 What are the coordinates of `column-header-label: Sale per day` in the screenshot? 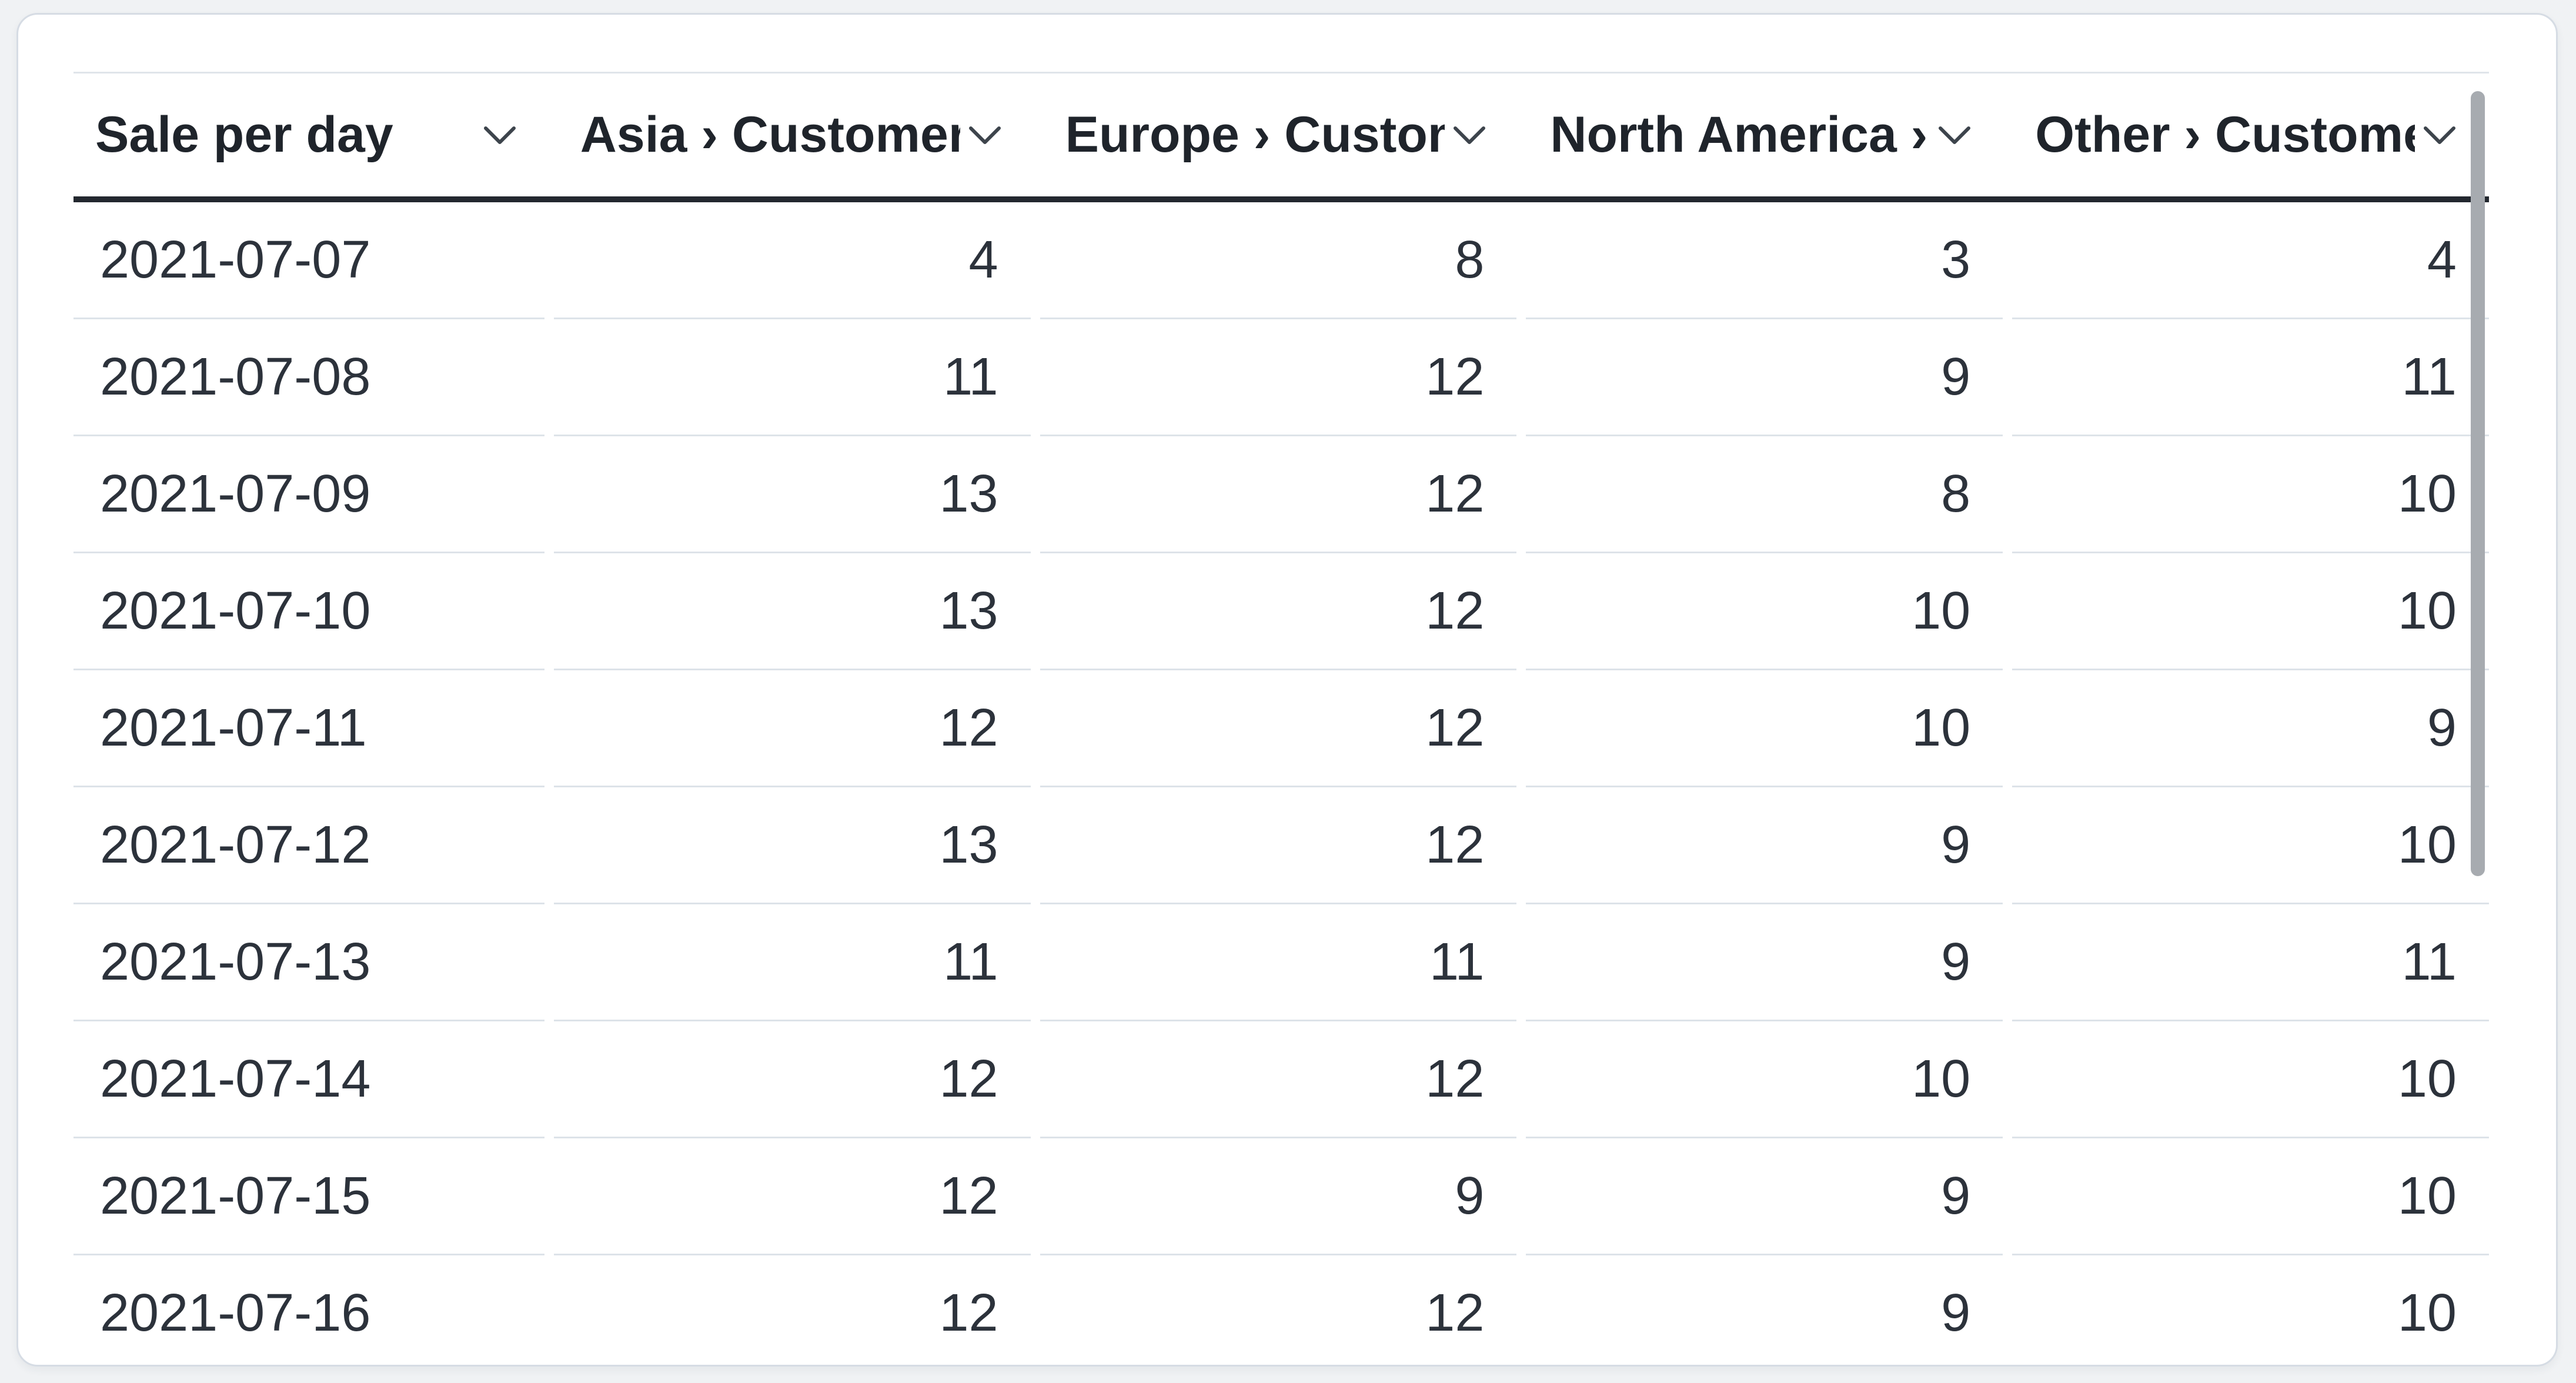 It's located at (244, 134).